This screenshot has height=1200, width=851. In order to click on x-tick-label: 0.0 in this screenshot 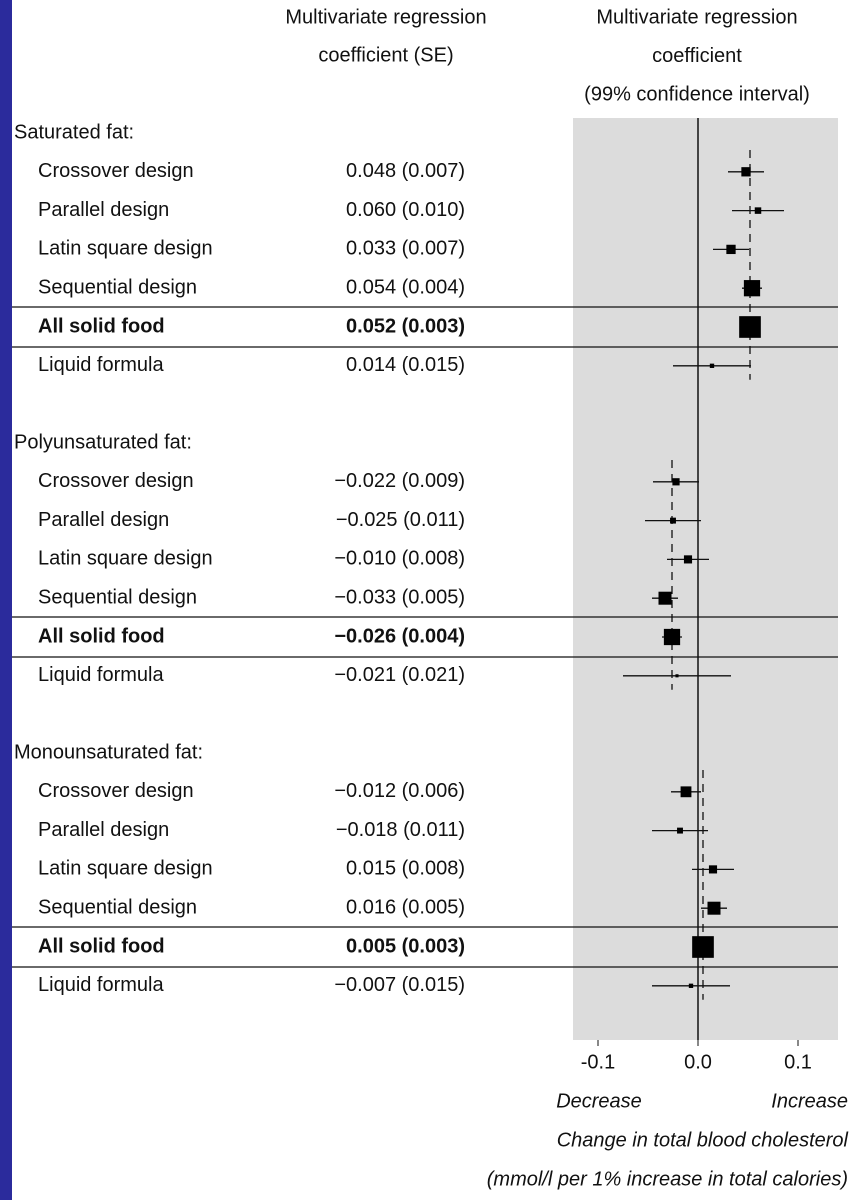, I will do `click(698, 1062)`.